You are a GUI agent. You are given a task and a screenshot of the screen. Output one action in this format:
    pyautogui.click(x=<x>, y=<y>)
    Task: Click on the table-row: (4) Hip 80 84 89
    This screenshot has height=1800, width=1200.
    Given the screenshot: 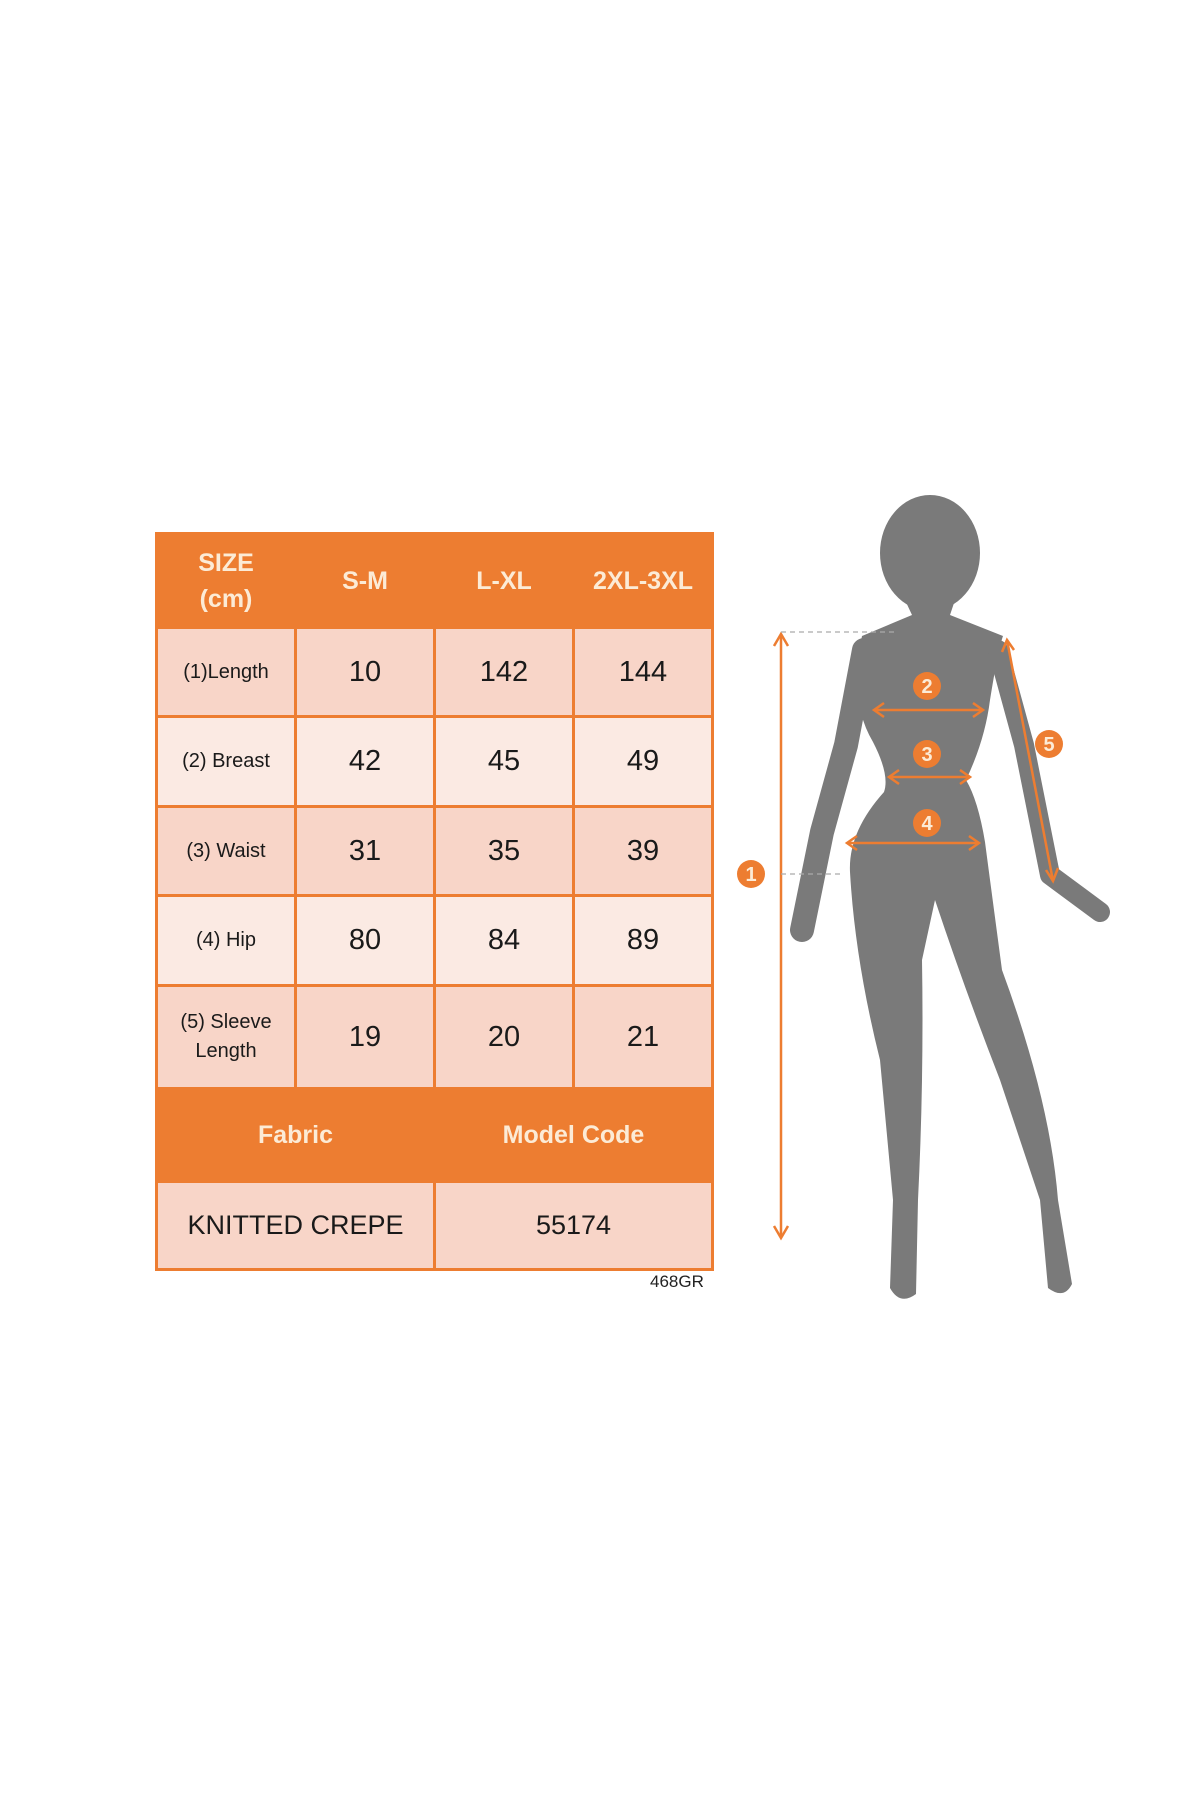 What is the action you would take?
    pyautogui.click(x=434, y=940)
    